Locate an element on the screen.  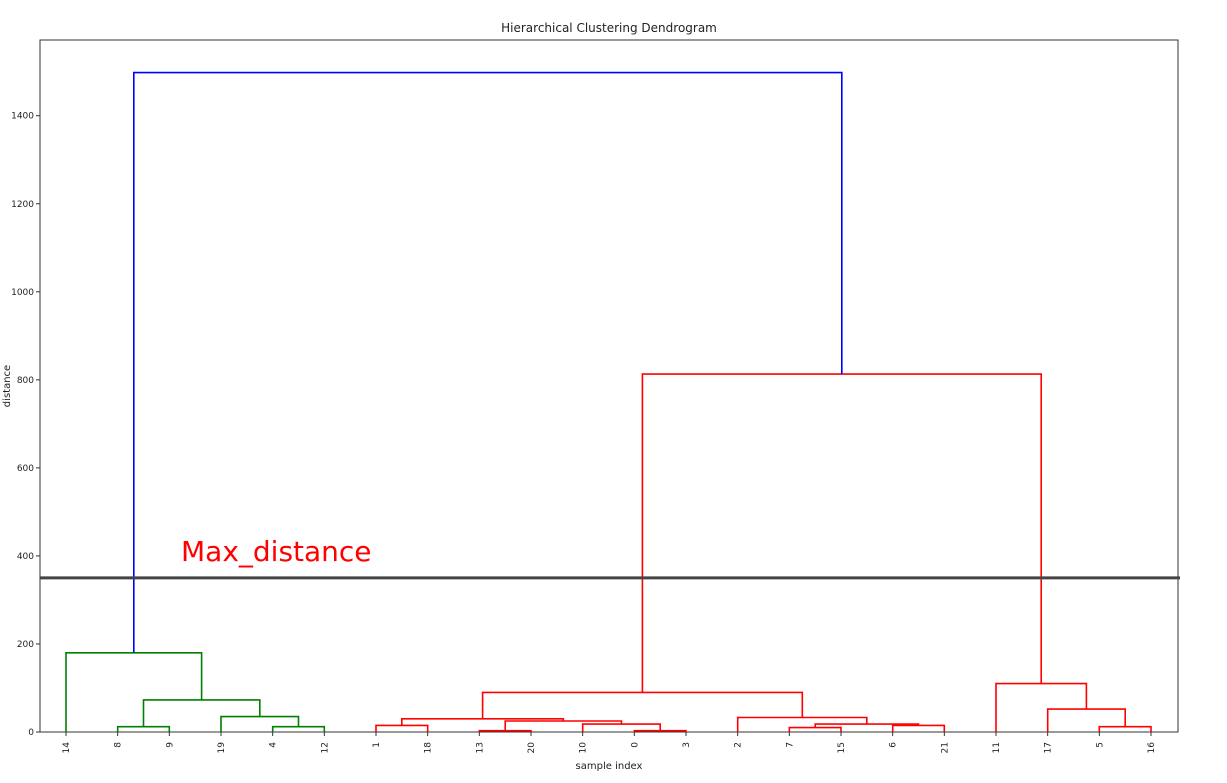
leaf-label: 11 is located at coordinates (997, 747).